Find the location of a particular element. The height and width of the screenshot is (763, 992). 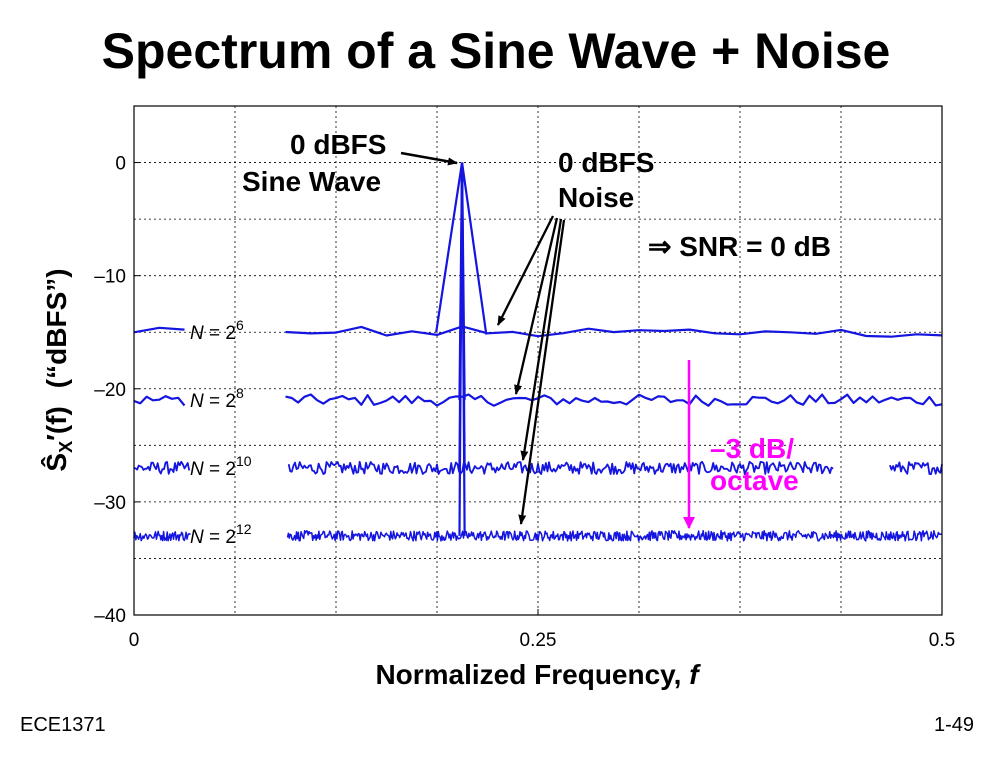

footer-page-number: 1-49 is located at coordinates (953, 725).